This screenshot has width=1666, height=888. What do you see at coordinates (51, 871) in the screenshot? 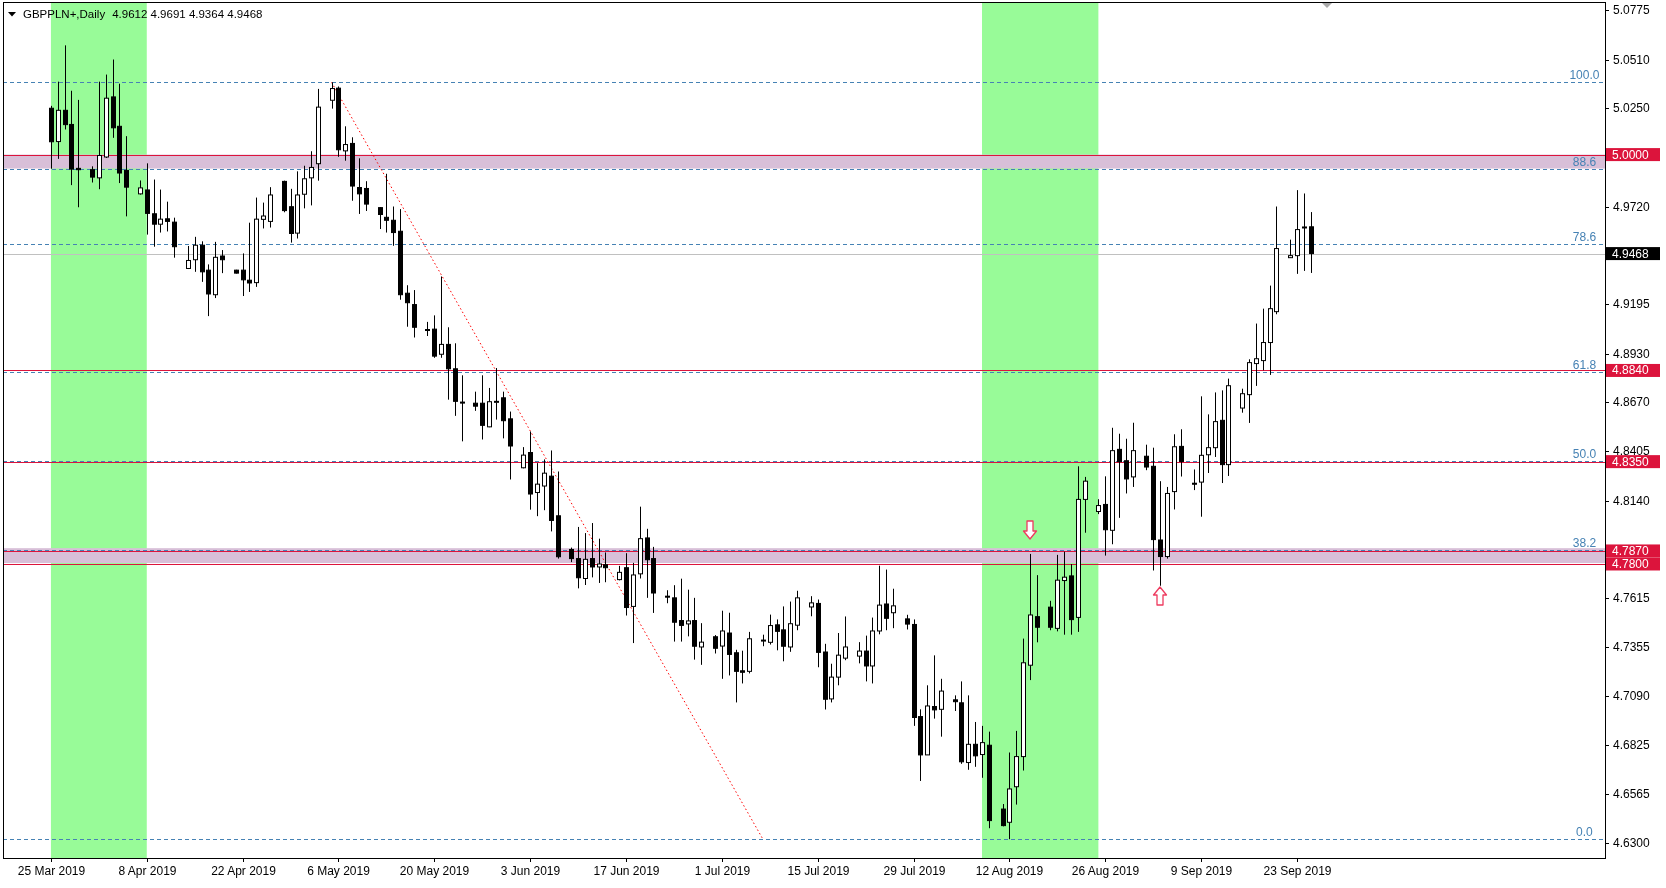
I see `x-tick-label: 25 Mar 2019` at bounding box center [51, 871].